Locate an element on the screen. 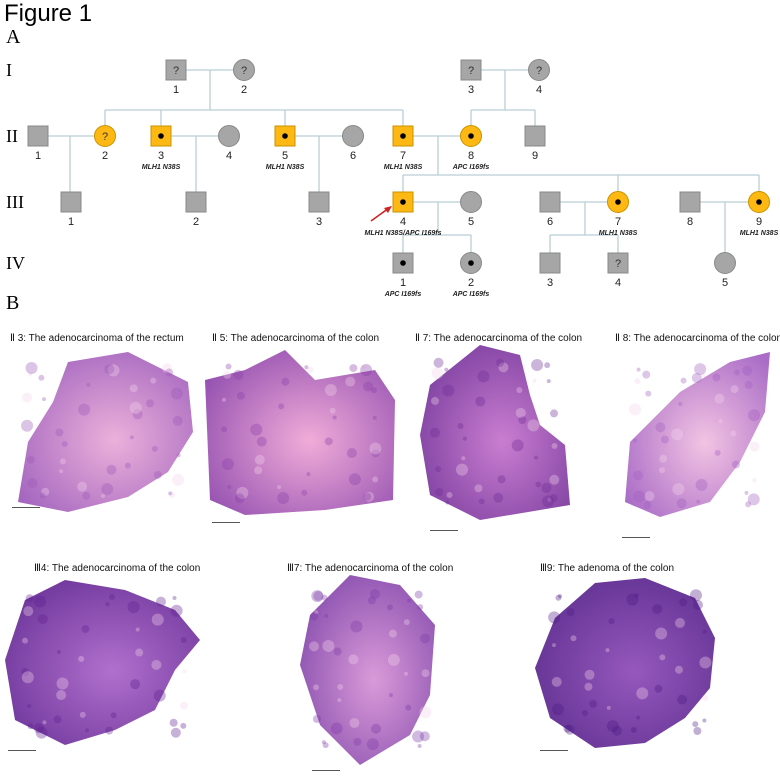  proband-arrowhead-icon is located at coordinates (388, 209).